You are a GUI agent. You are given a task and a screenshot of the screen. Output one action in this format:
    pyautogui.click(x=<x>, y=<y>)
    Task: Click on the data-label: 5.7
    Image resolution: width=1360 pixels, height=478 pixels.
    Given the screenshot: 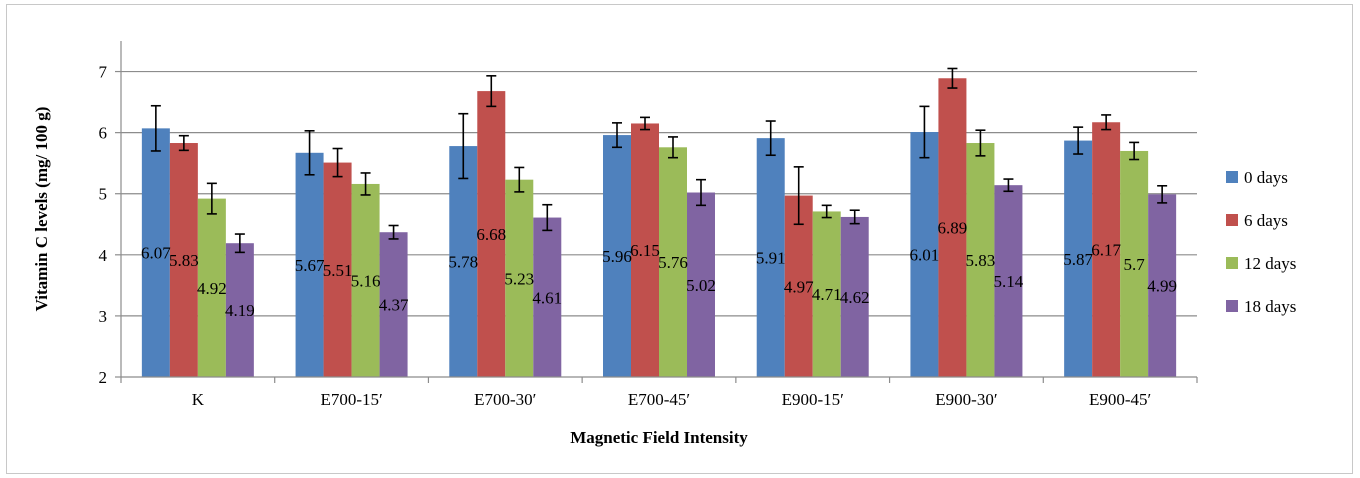 What is the action you would take?
    pyautogui.click(x=1135, y=264)
    